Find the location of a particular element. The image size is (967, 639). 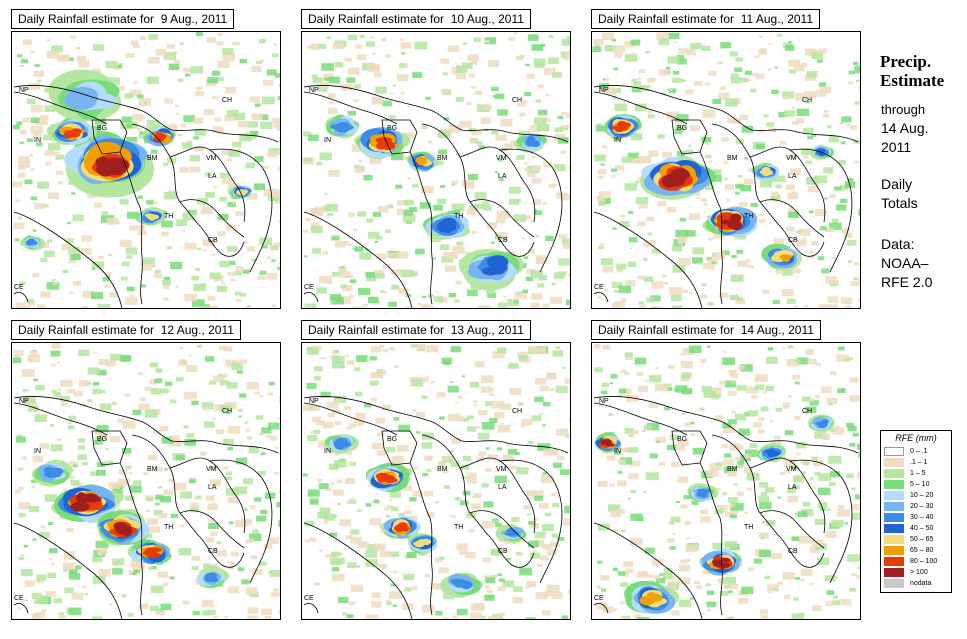

legend-label: .1 – 1 is located at coordinates (919, 462).